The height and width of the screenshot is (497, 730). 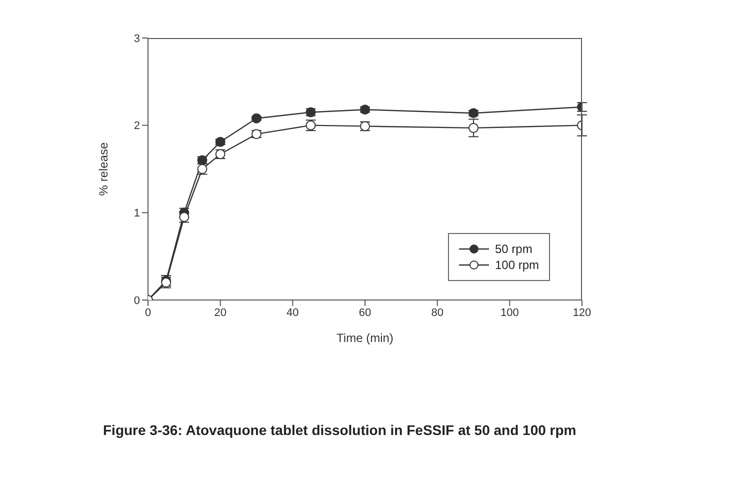 What do you see at coordinates (365, 338) in the screenshot?
I see `x-axis-title: Time (min)` at bounding box center [365, 338].